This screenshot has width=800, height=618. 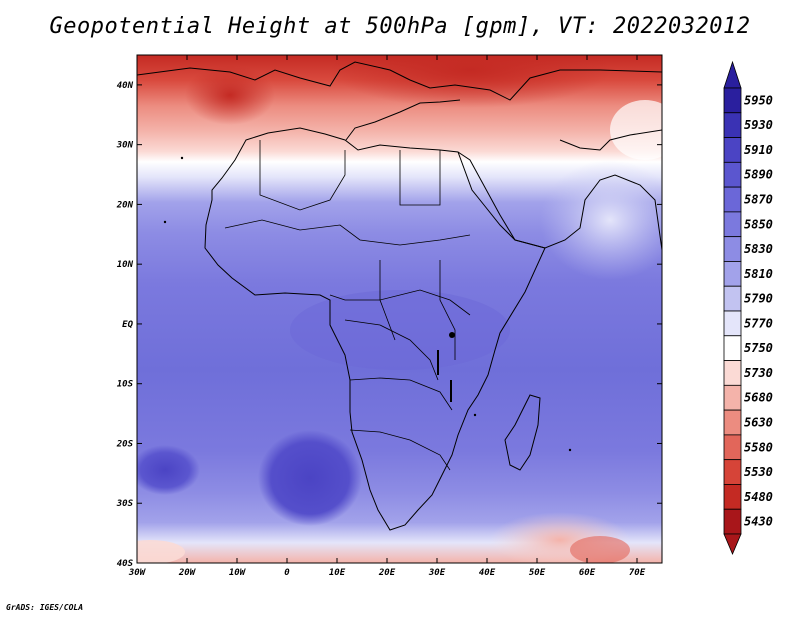 I want to click on southwest-low, so click(x=168, y=470).